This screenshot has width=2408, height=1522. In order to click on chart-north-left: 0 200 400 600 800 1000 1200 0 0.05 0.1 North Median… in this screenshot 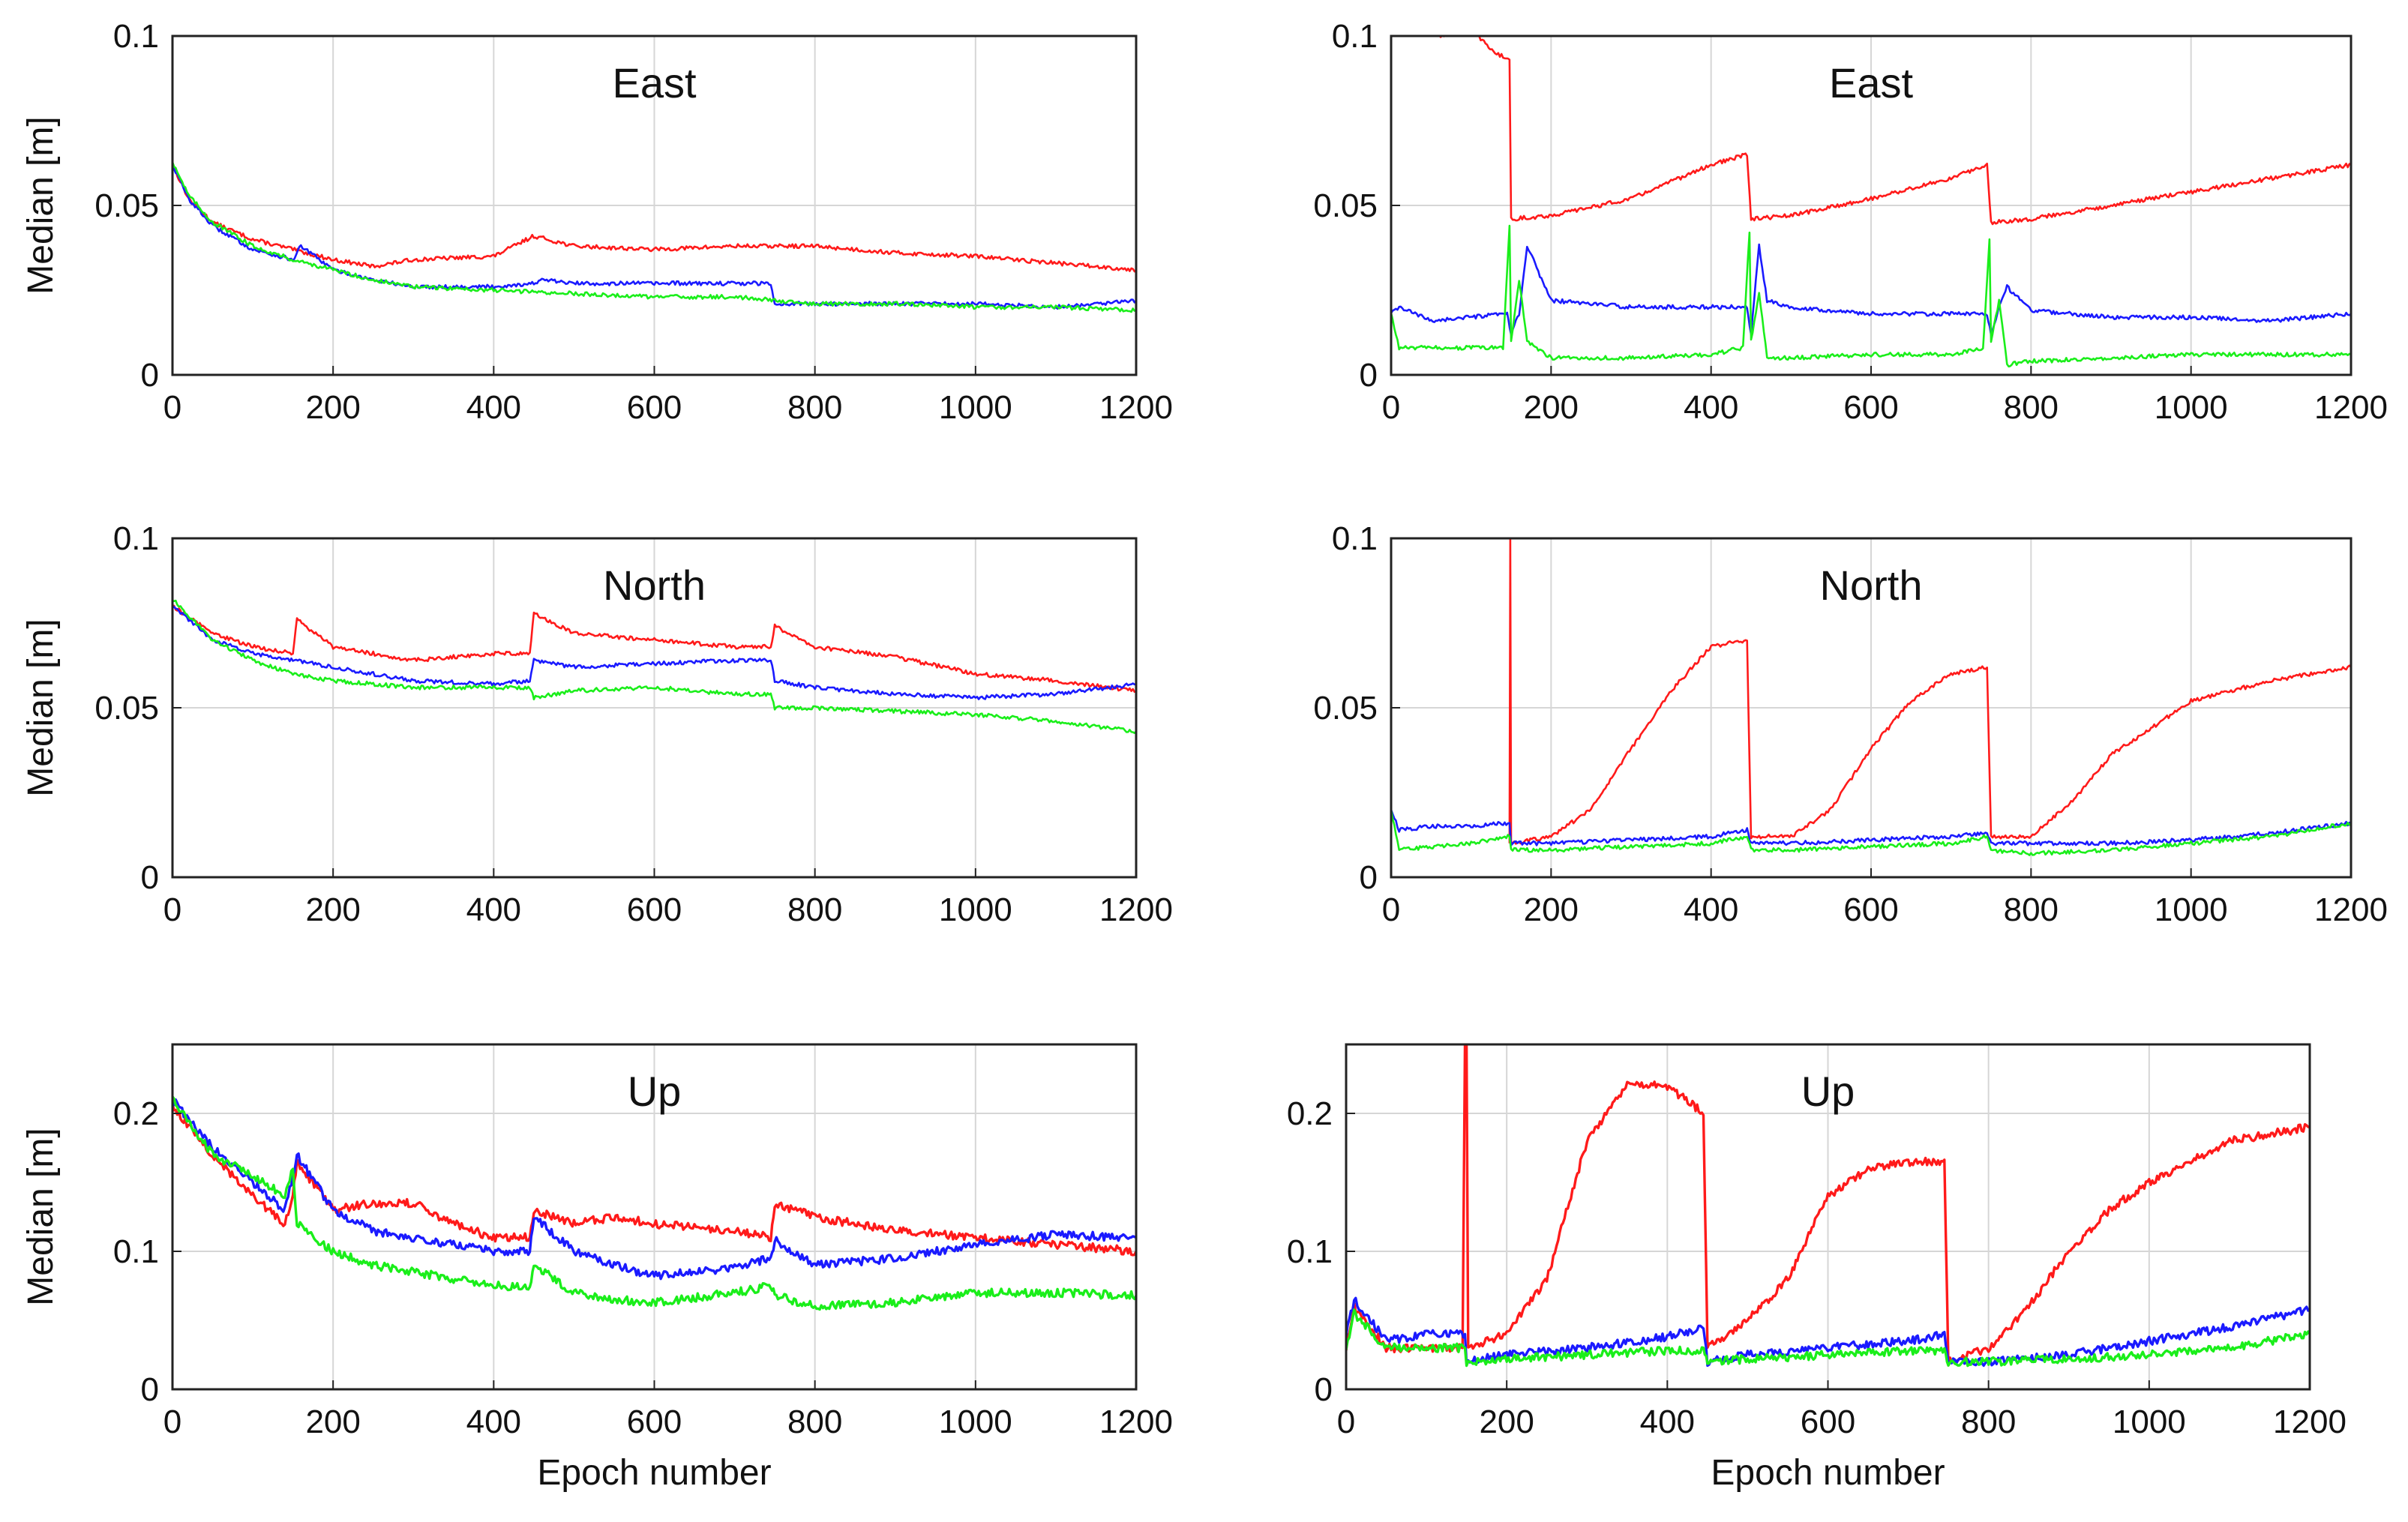, I will do `click(597, 724)`.